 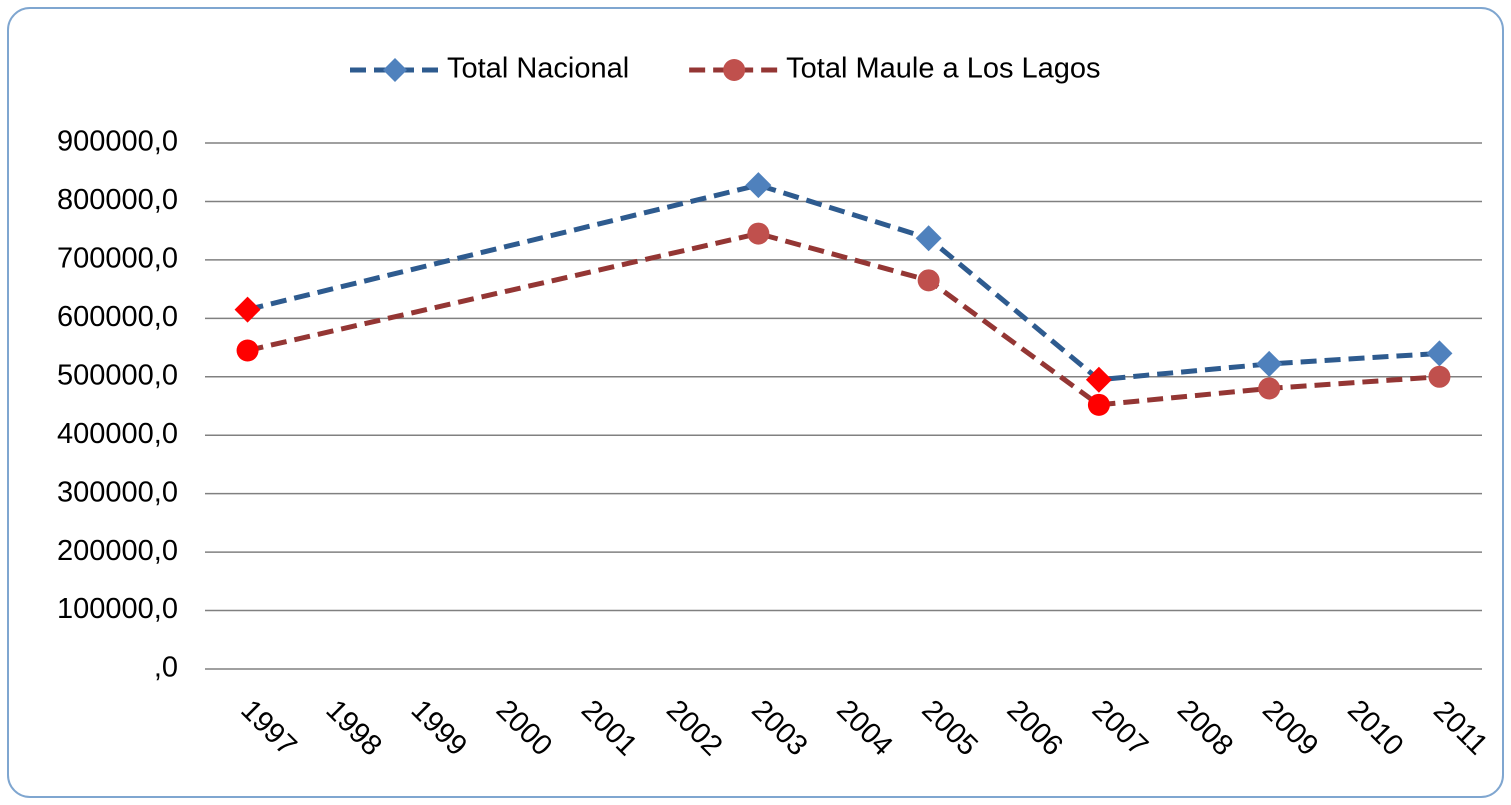 What do you see at coordinates (117, 375) in the screenshot?
I see `y-tick-label: 500000,0` at bounding box center [117, 375].